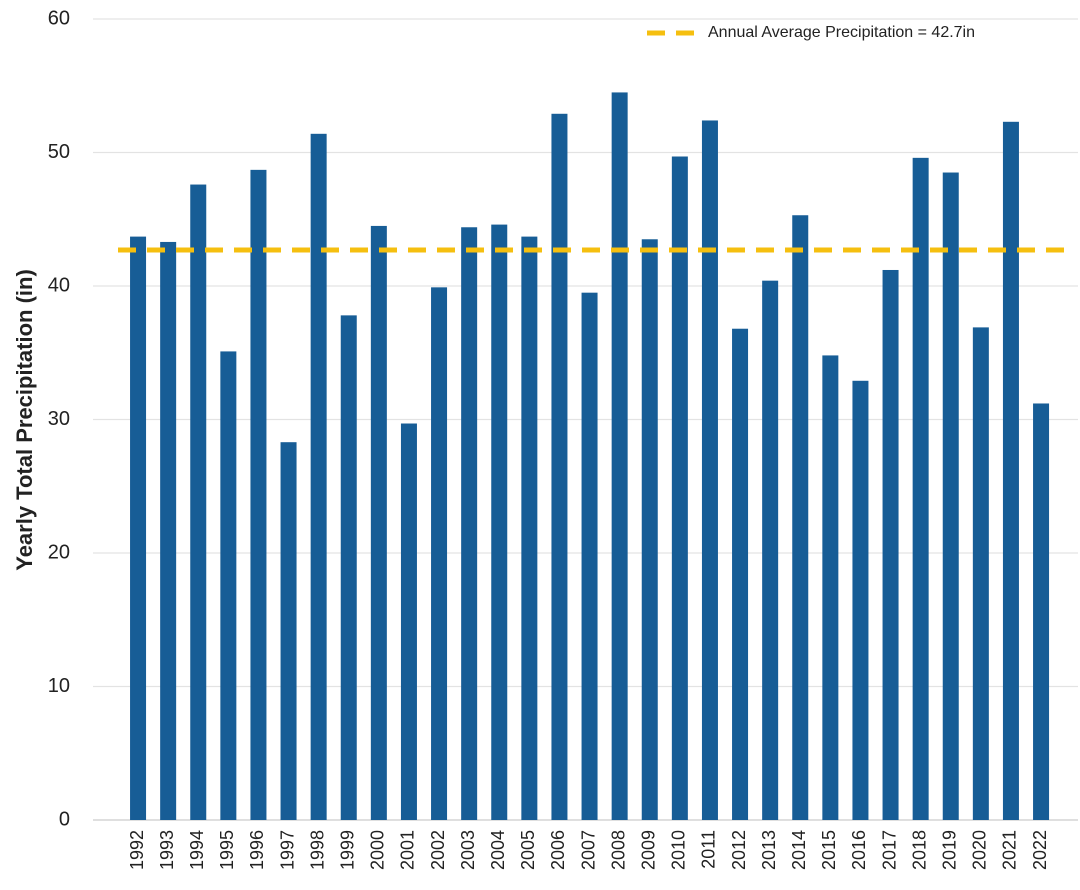  I want to click on x-tick-label: 2004, so click(498, 850).